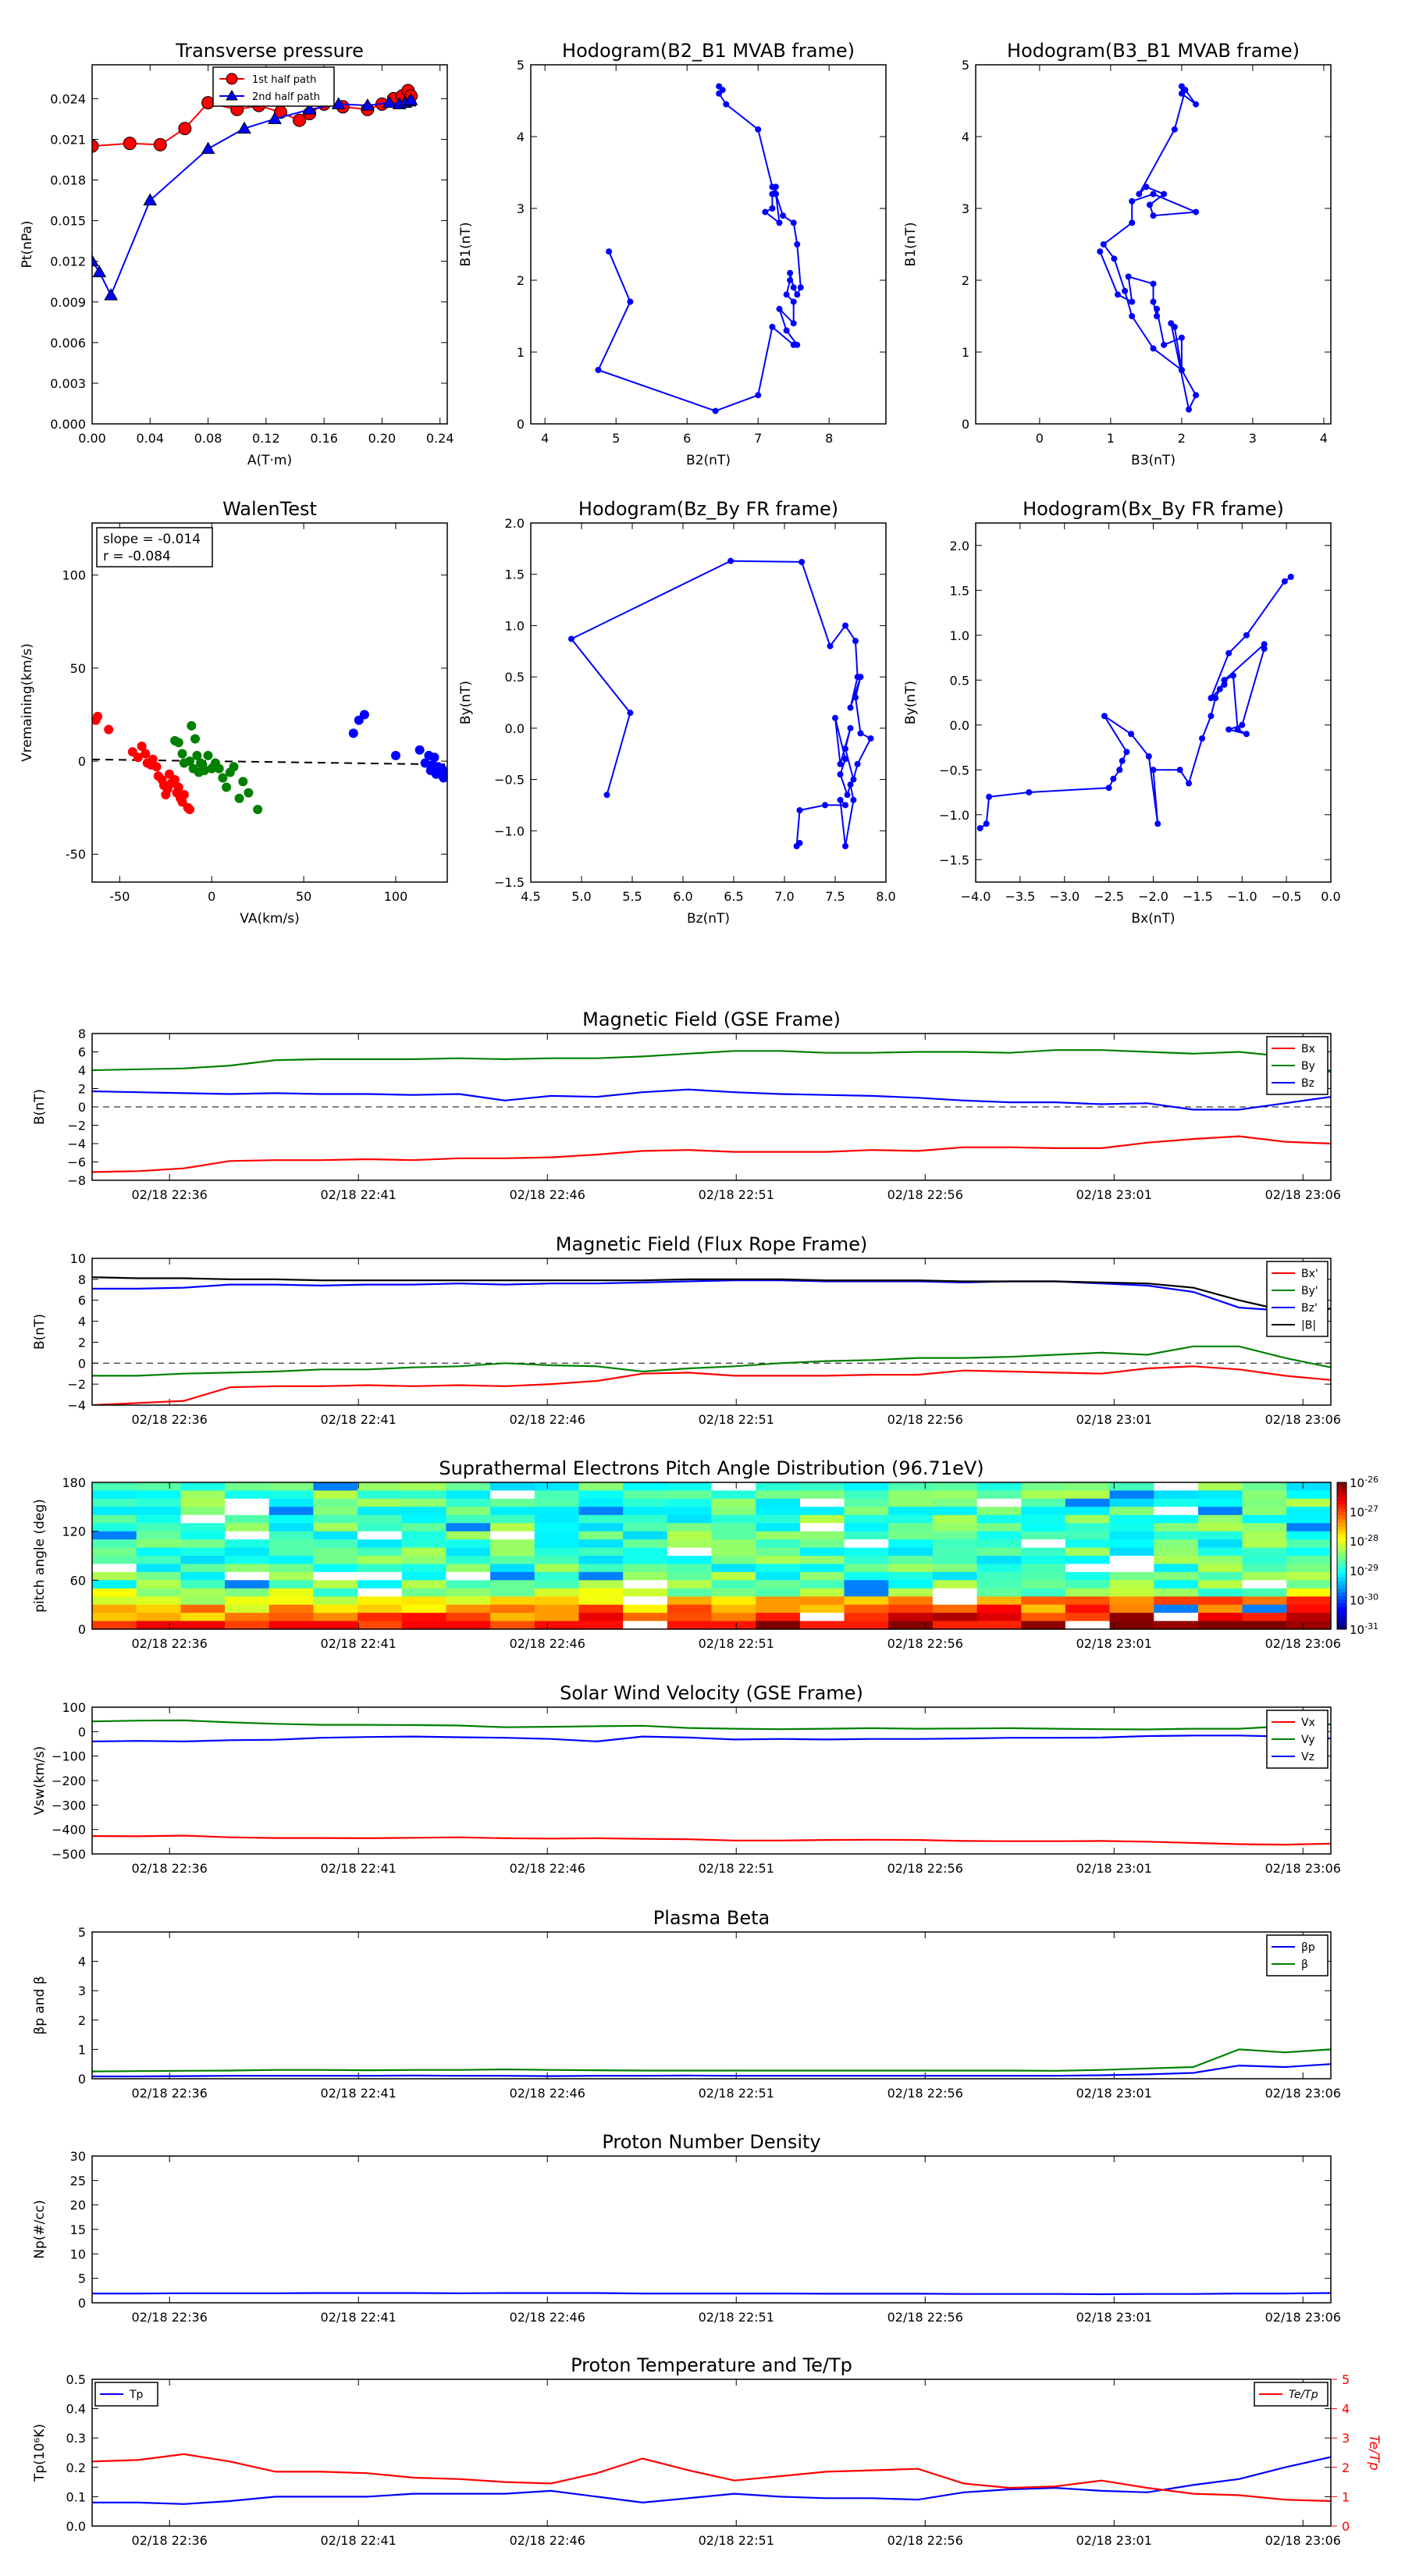 The width and height of the screenshot is (1405, 2576). Describe the element at coordinates (1346, 2467) in the screenshot. I see `y2-tick-label: 2` at that location.